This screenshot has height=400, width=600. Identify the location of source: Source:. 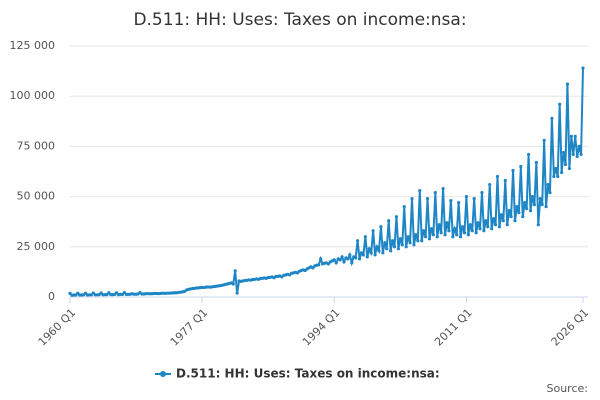
(568, 388).